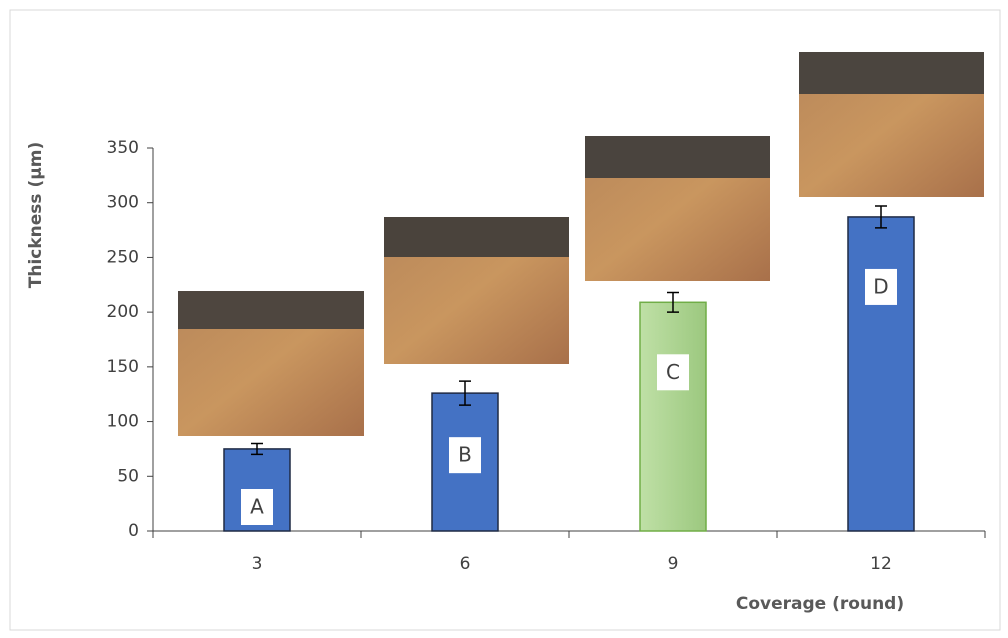 This screenshot has height=638, width=1008. What do you see at coordinates (123, 257) in the screenshot?
I see `y-tick-label: 250` at bounding box center [123, 257].